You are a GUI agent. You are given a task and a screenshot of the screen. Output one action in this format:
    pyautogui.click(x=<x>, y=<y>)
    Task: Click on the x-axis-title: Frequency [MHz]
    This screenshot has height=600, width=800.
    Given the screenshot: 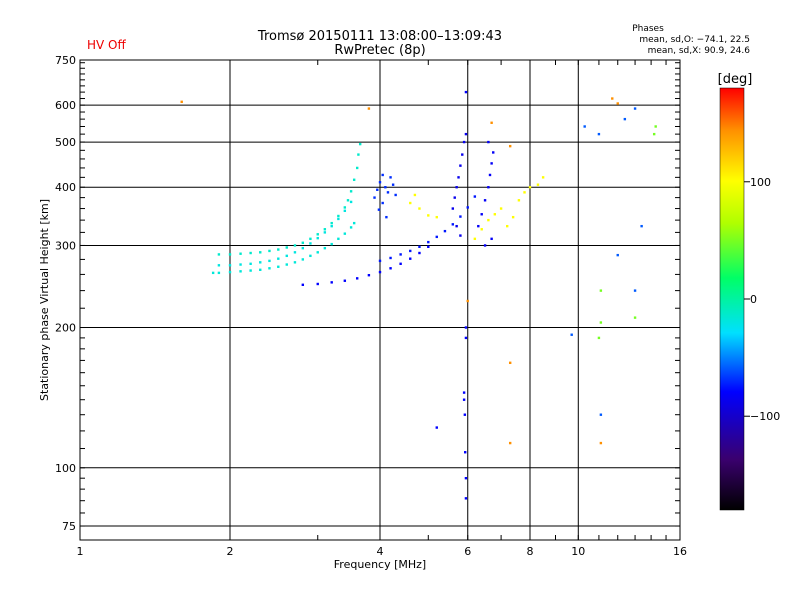 What is the action you would take?
    pyautogui.click(x=380, y=564)
    